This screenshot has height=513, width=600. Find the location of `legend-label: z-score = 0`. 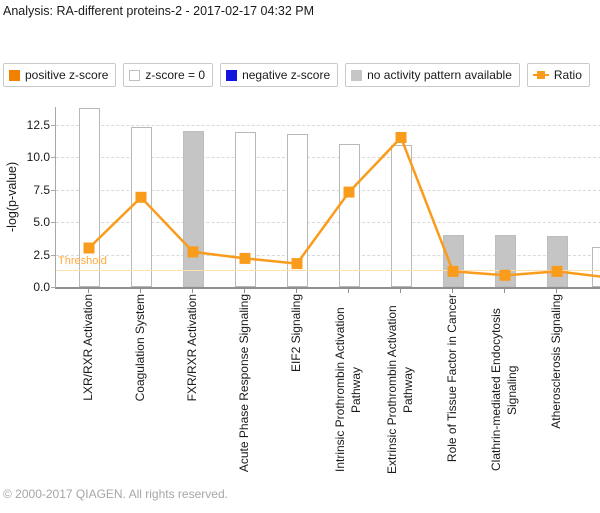

legend-label: z-score = 0 is located at coordinates (175, 75).